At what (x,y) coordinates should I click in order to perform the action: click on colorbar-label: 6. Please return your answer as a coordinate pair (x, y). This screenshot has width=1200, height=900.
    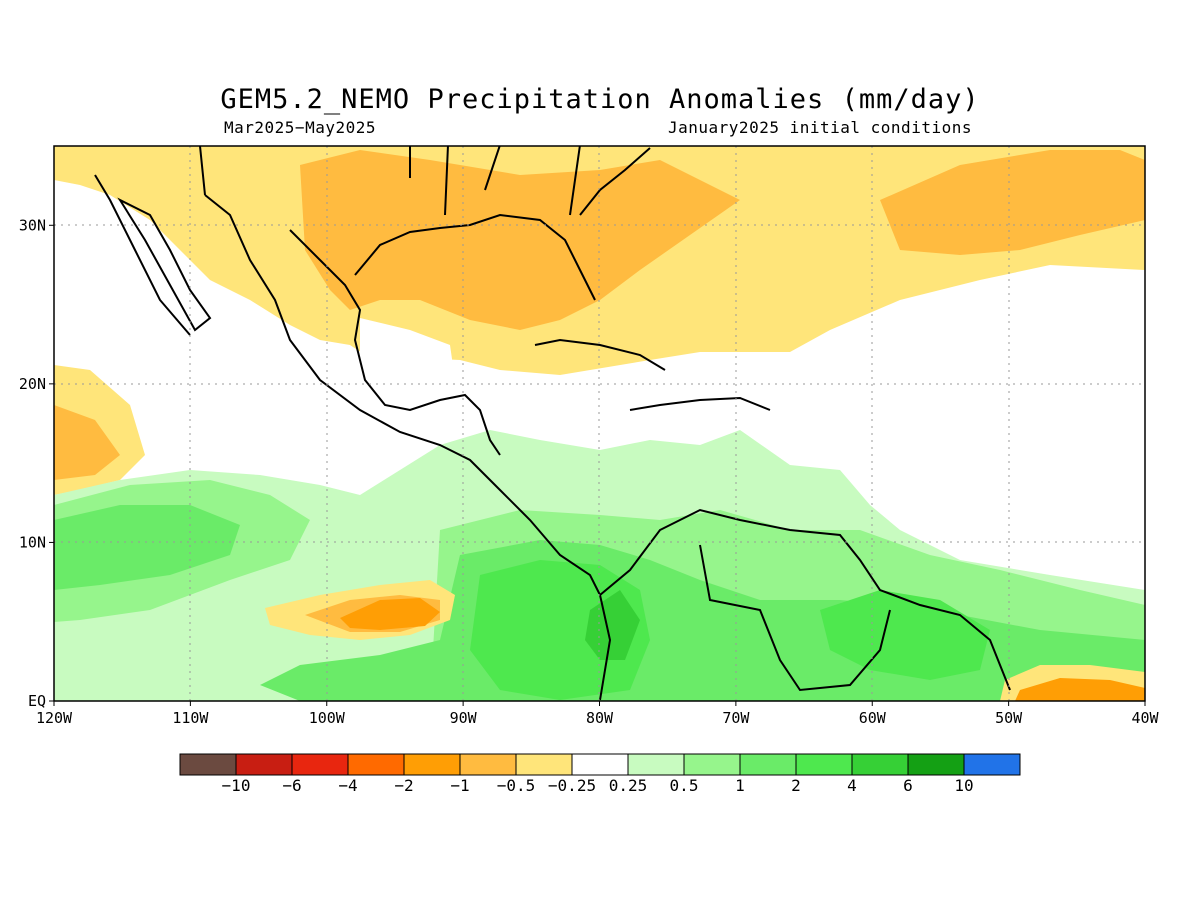
    Looking at the image, I should click on (908, 785).